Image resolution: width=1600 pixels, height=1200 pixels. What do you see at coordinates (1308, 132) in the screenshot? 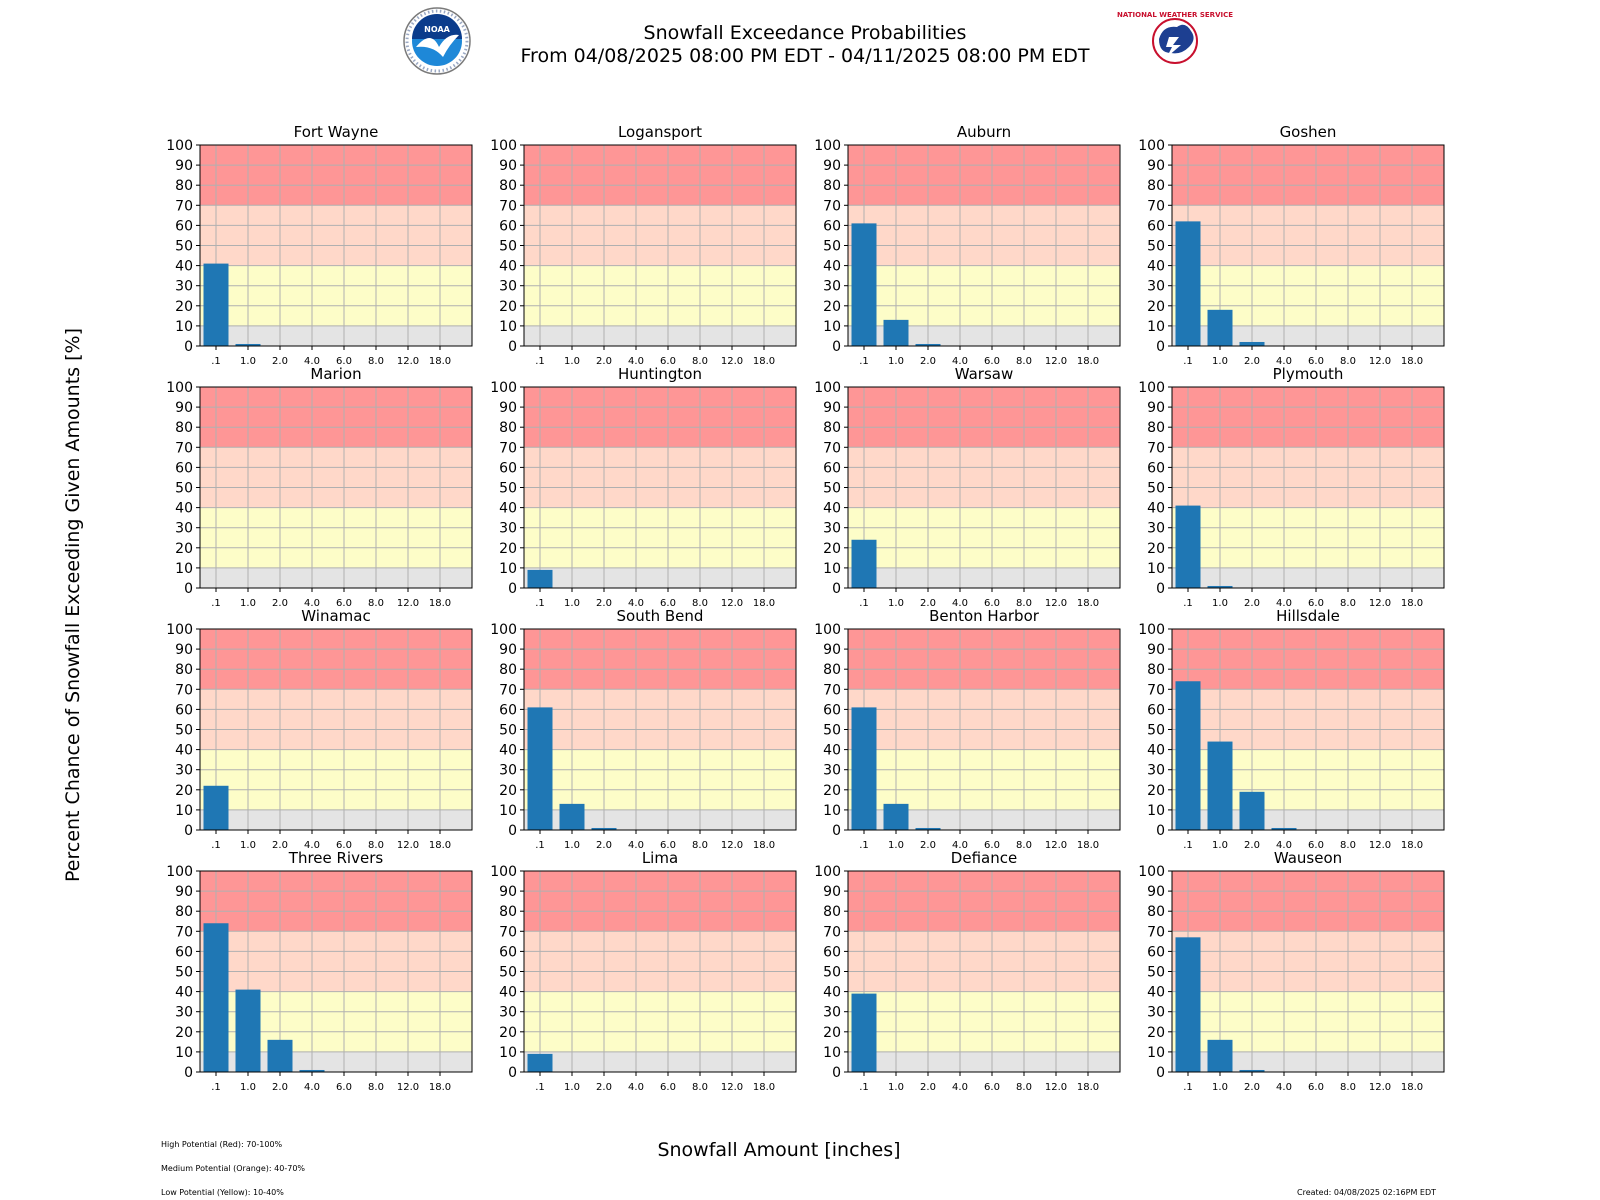
I see `panel-title: Goshen` at bounding box center [1308, 132].